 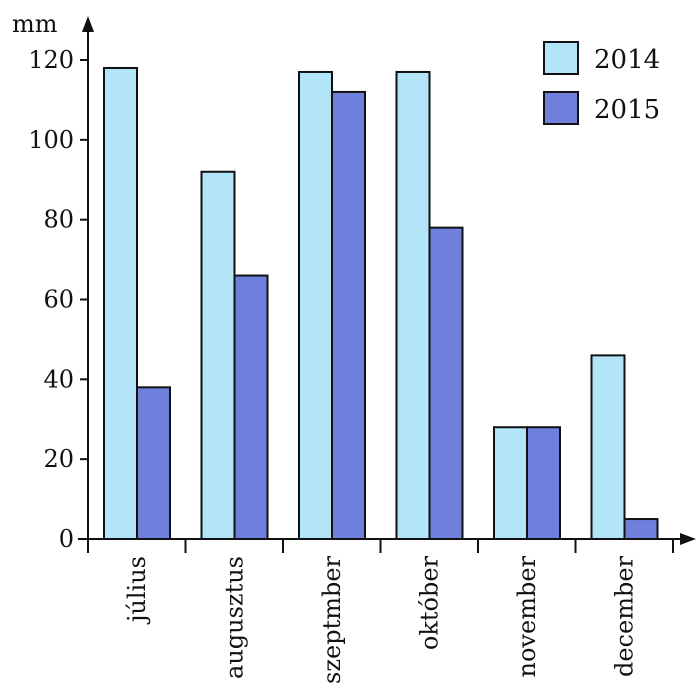 What do you see at coordinates (66, 539) in the screenshot?
I see `y-tick-label: 0` at bounding box center [66, 539].